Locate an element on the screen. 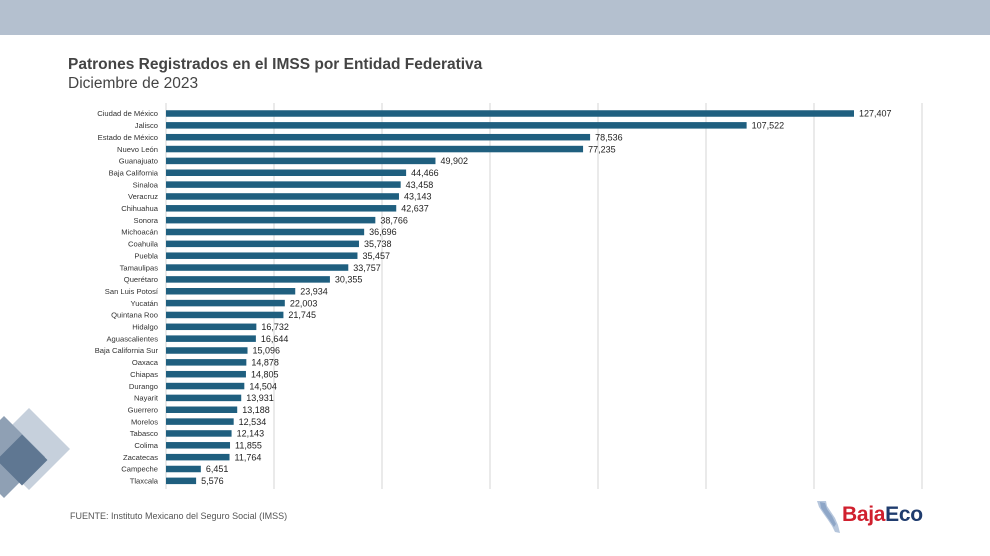  logo-text: BajaEco is located at coordinates (882, 515).